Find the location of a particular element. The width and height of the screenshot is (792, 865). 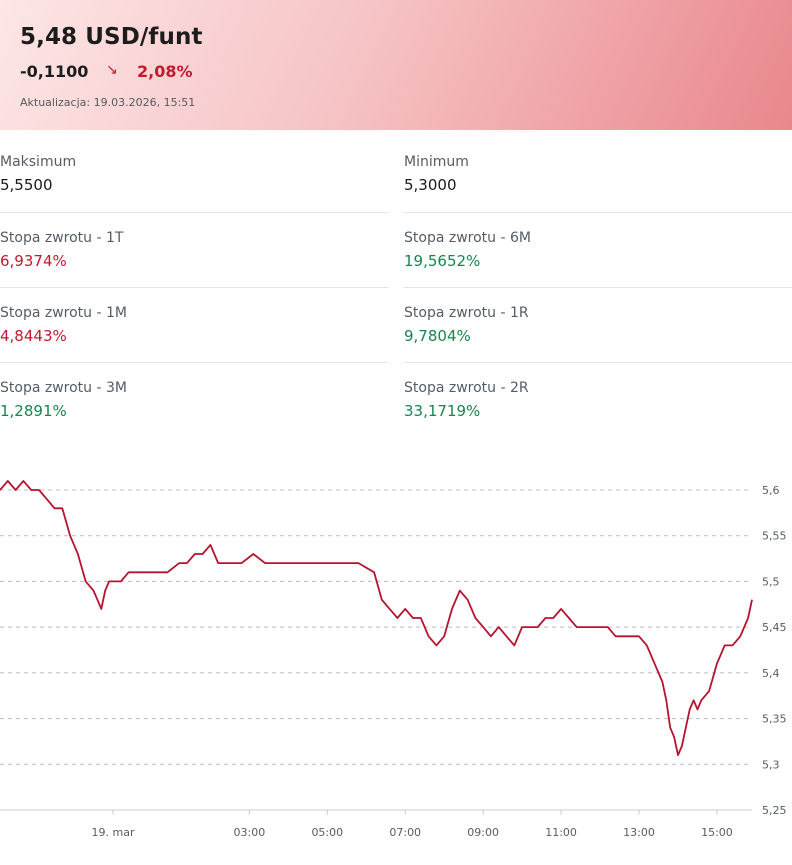

y-tick-label: 5,45 is located at coordinates (774, 627).